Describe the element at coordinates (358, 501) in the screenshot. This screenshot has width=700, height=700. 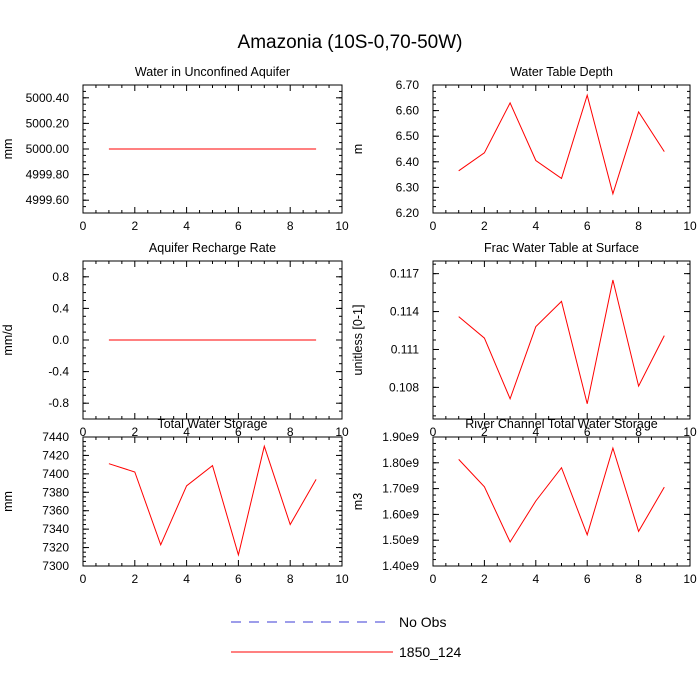
I see `y-axis-label: m3` at that location.